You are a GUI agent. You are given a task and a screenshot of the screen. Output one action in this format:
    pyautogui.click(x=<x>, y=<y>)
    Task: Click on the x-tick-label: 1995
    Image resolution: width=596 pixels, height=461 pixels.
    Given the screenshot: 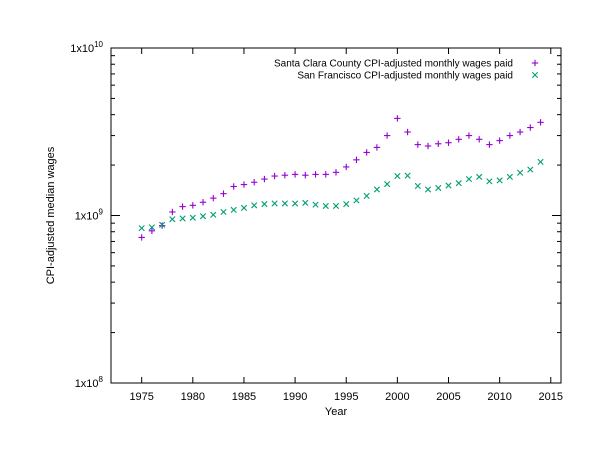 What is the action you would take?
    pyautogui.click(x=346, y=397)
    